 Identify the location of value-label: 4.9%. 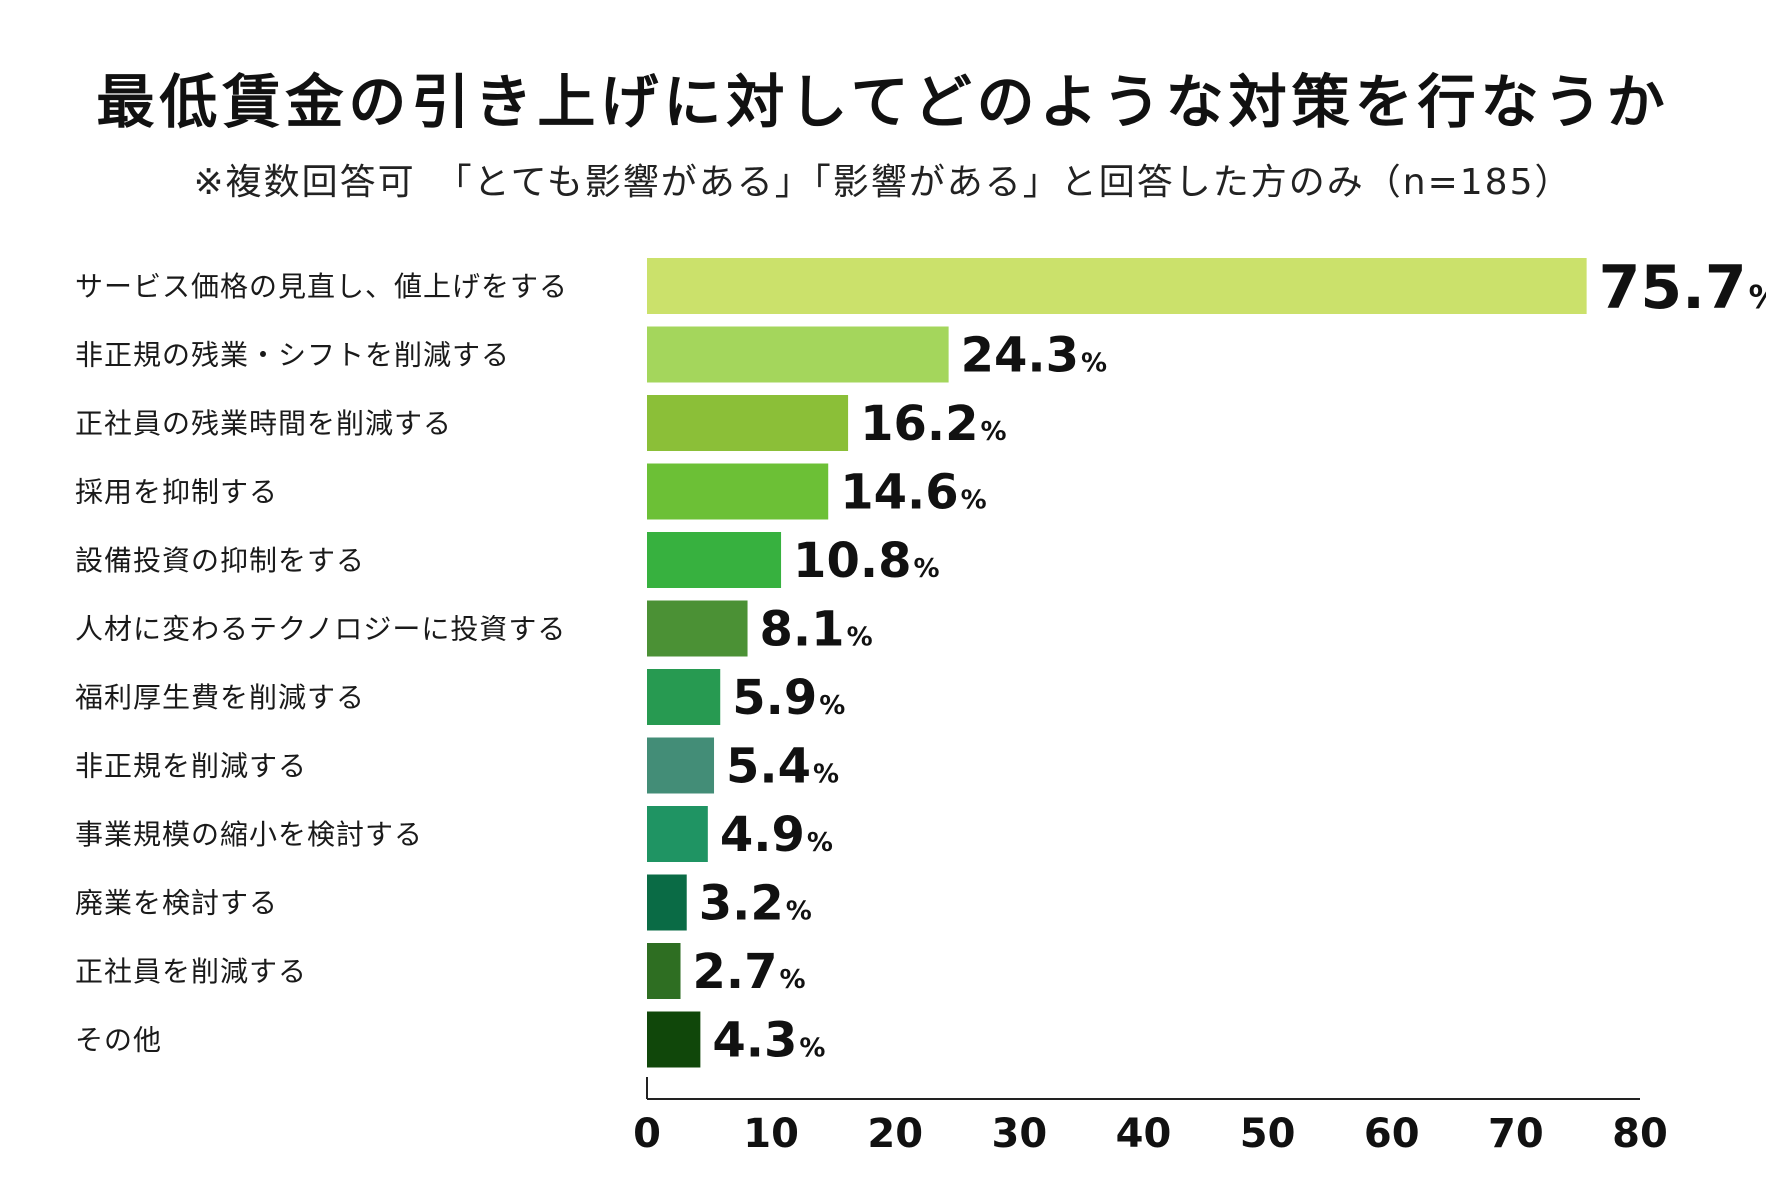
(776, 835).